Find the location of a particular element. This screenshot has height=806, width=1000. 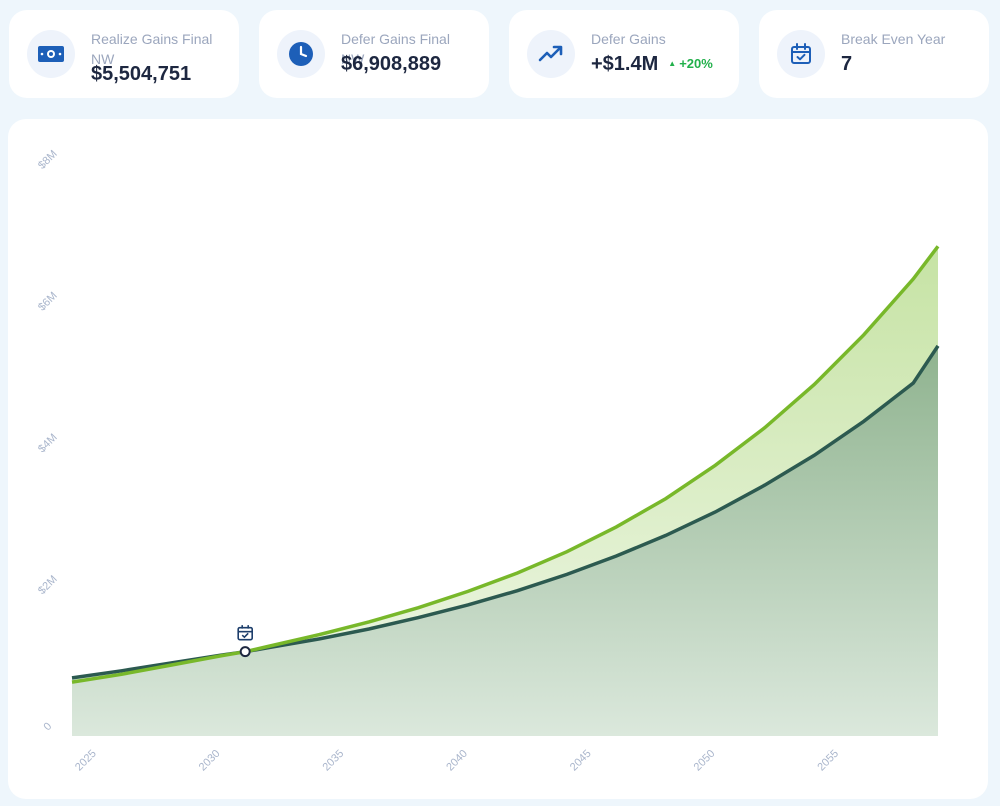

y-tick-label: 0 is located at coordinates (47, 726).